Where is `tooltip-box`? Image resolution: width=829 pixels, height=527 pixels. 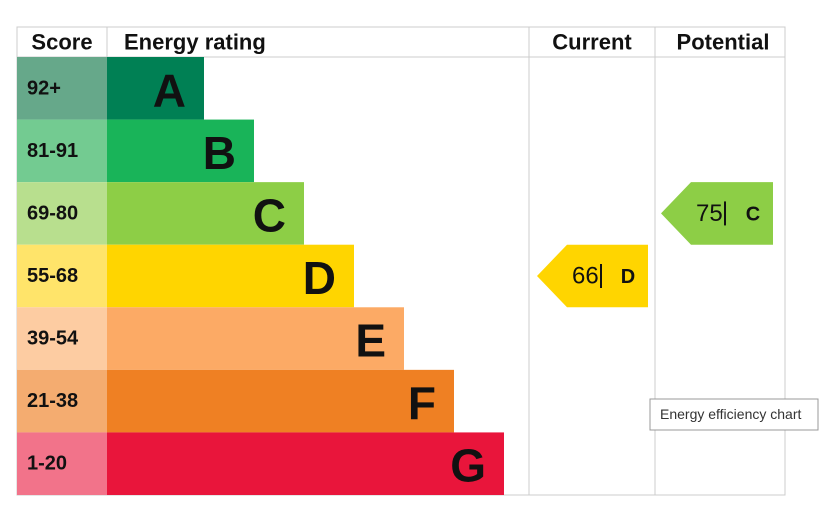
tooltip-box is located at coordinates (734, 414).